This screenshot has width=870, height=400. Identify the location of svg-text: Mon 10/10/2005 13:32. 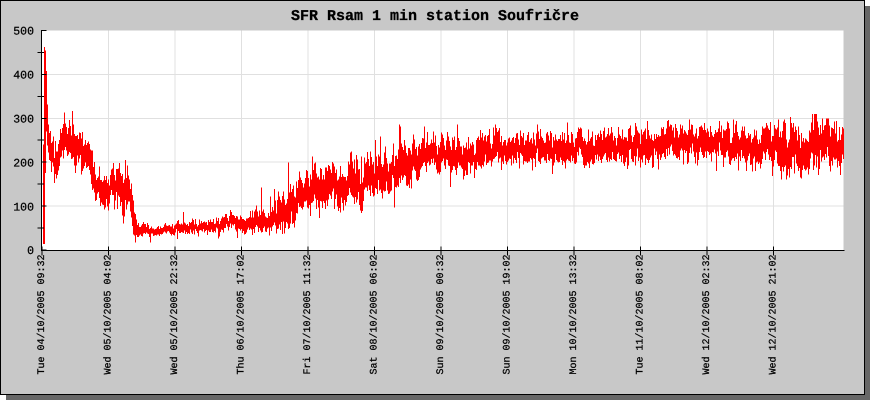
(574, 315).